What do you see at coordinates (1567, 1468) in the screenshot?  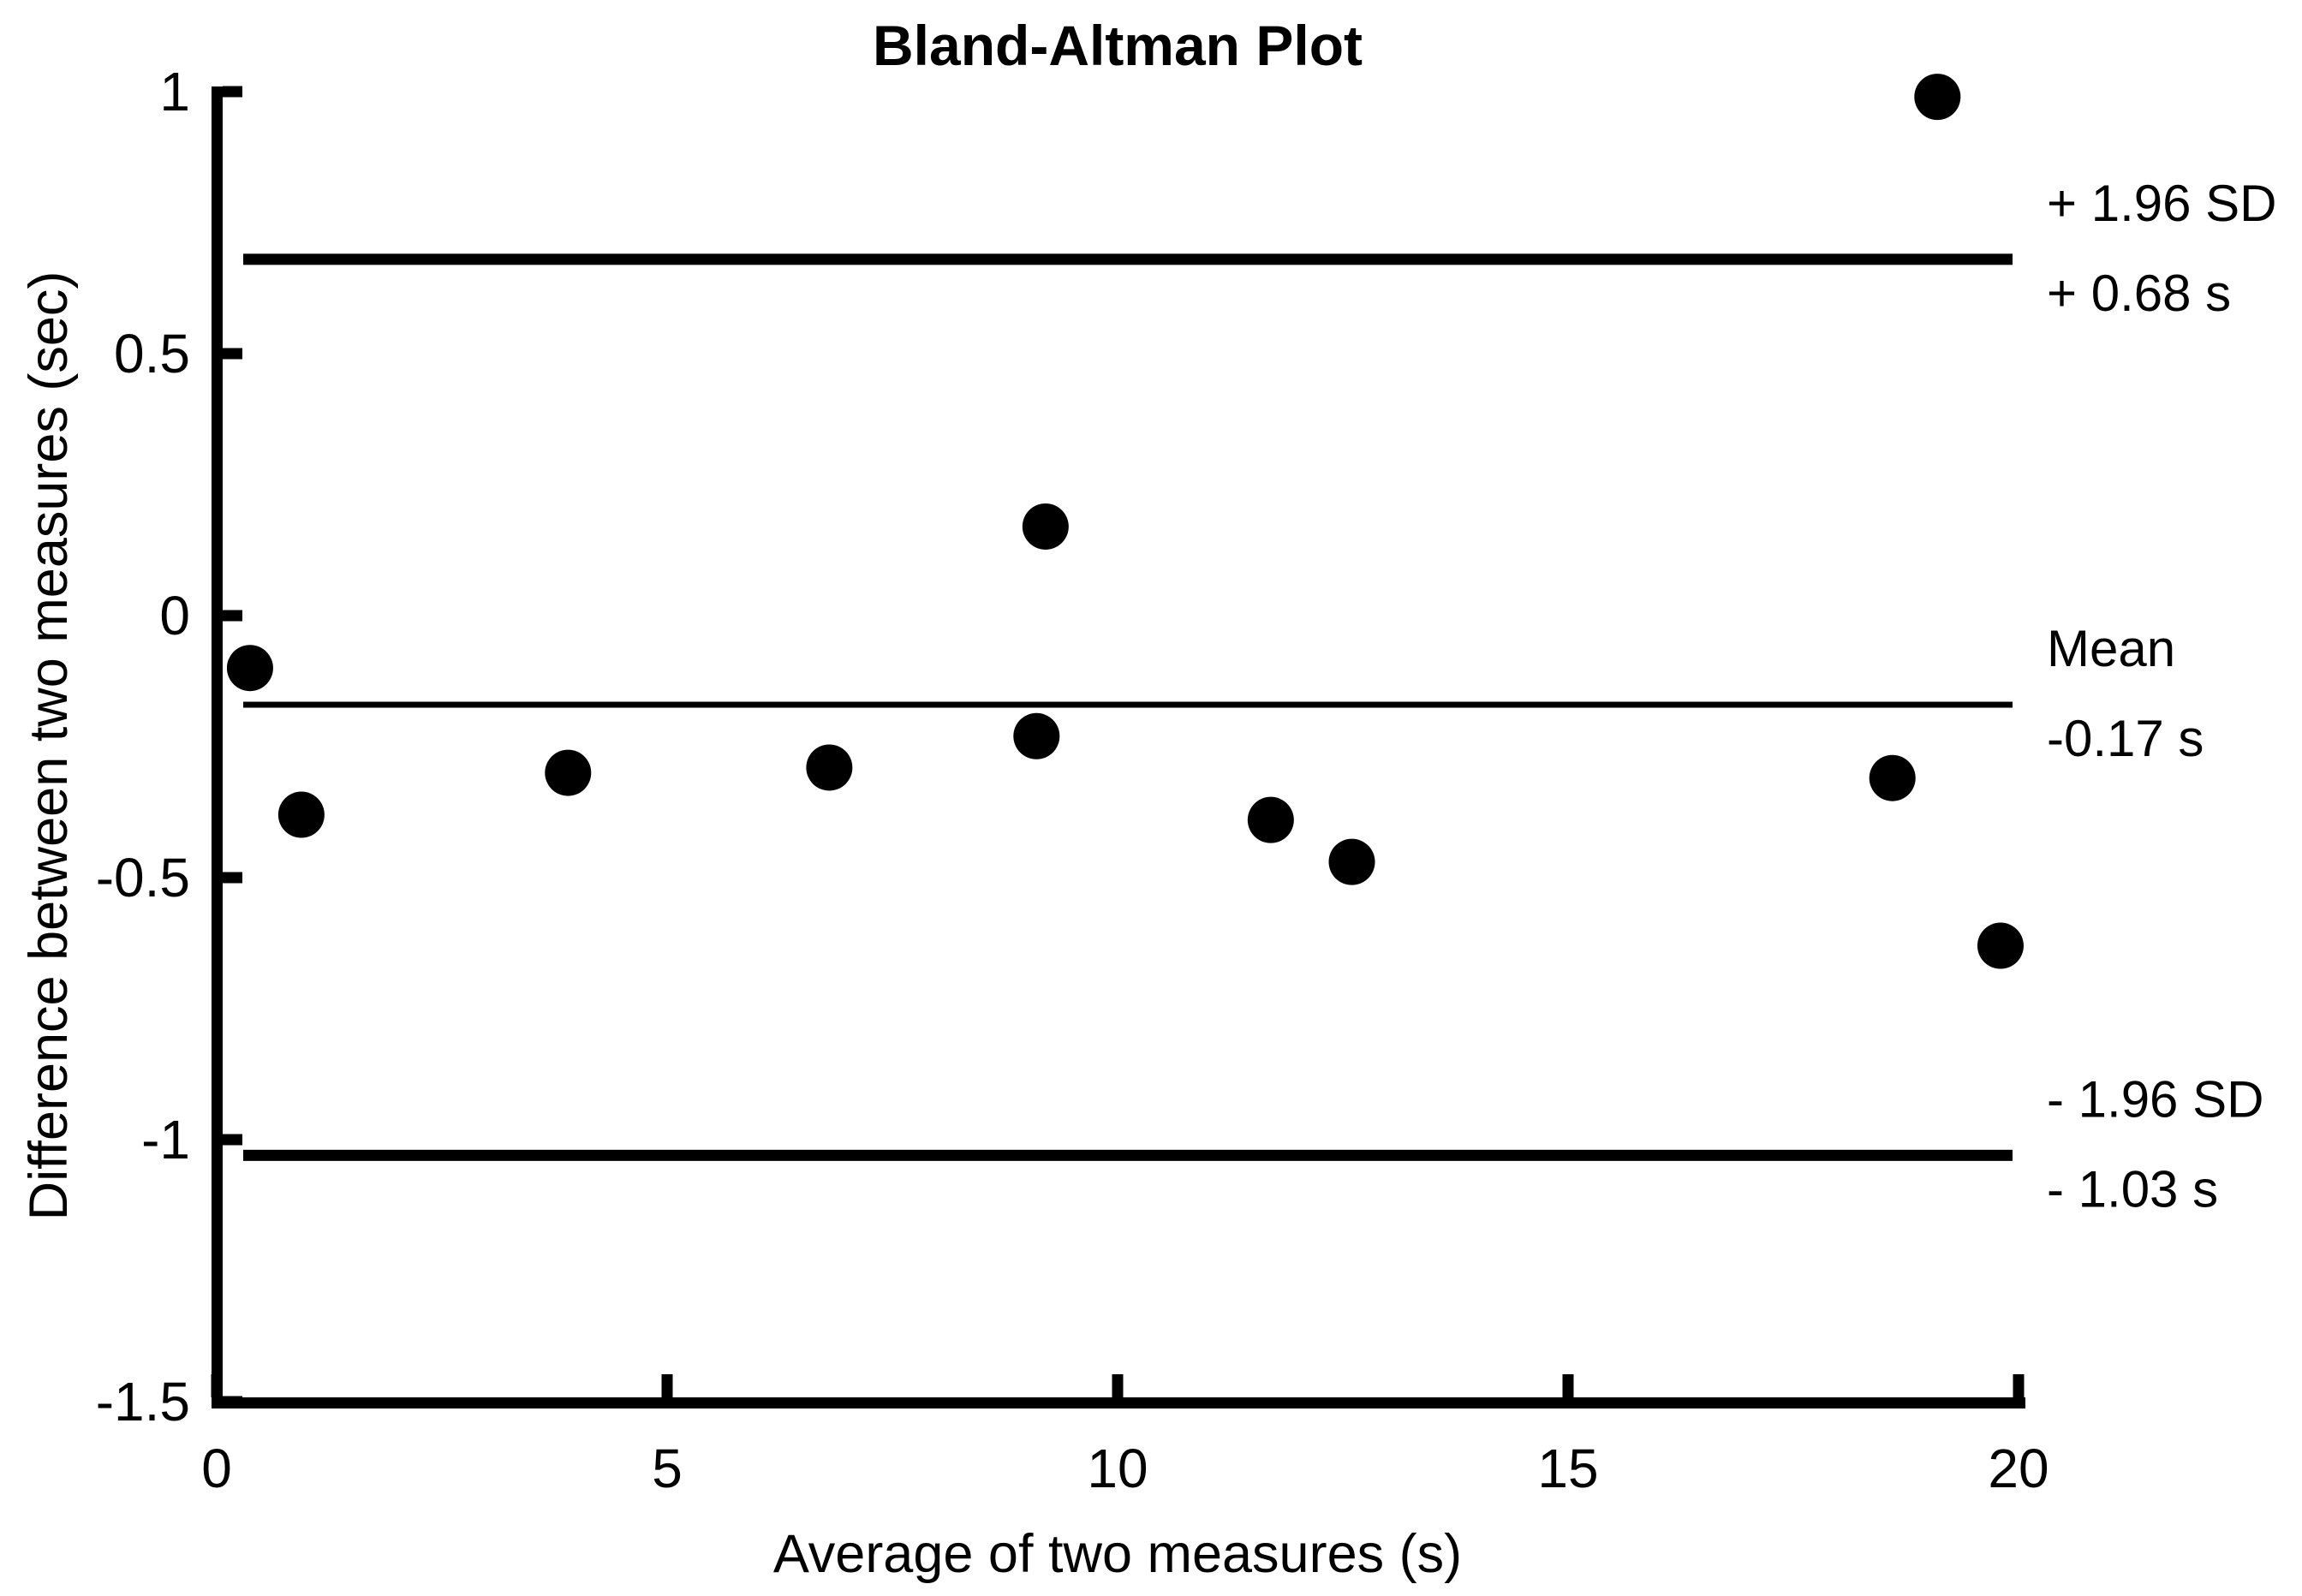 I see `x-tick-label: 15` at bounding box center [1567, 1468].